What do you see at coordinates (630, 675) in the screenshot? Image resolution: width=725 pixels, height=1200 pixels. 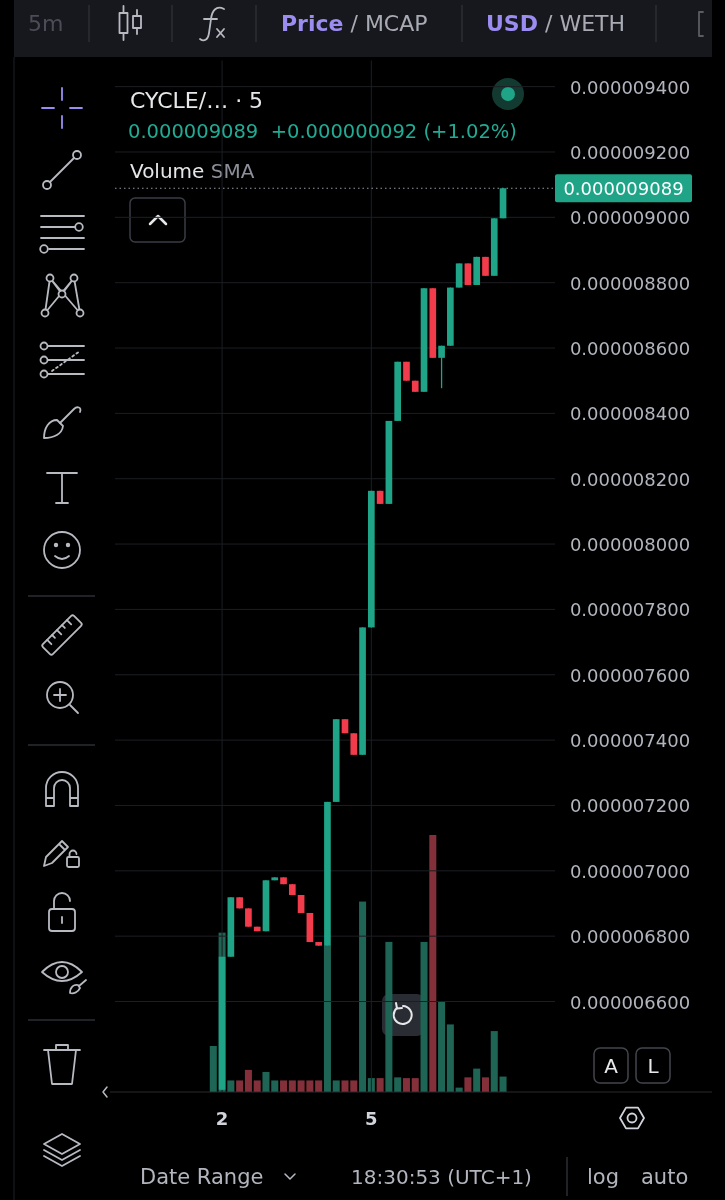 I see `y-tick-label: 0.000007600` at bounding box center [630, 675].